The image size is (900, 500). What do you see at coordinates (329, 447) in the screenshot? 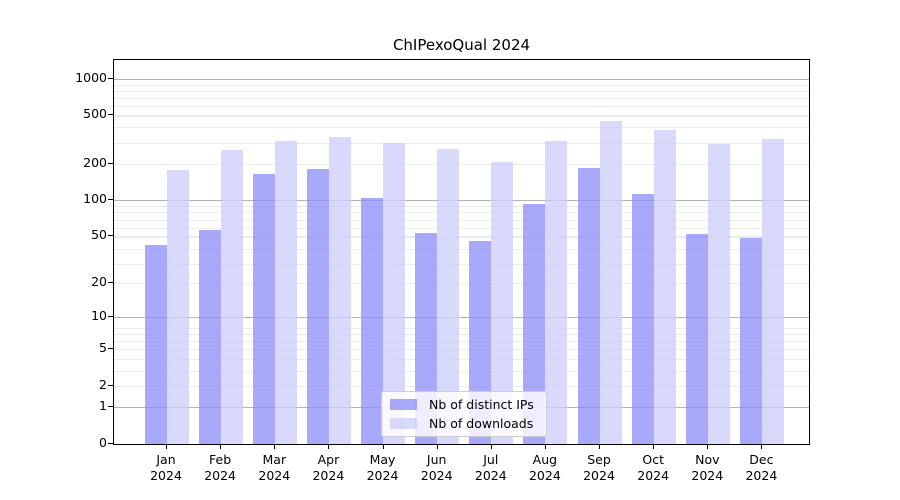
I see `x-tick-mark-apr` at bounding box center [329, 447].